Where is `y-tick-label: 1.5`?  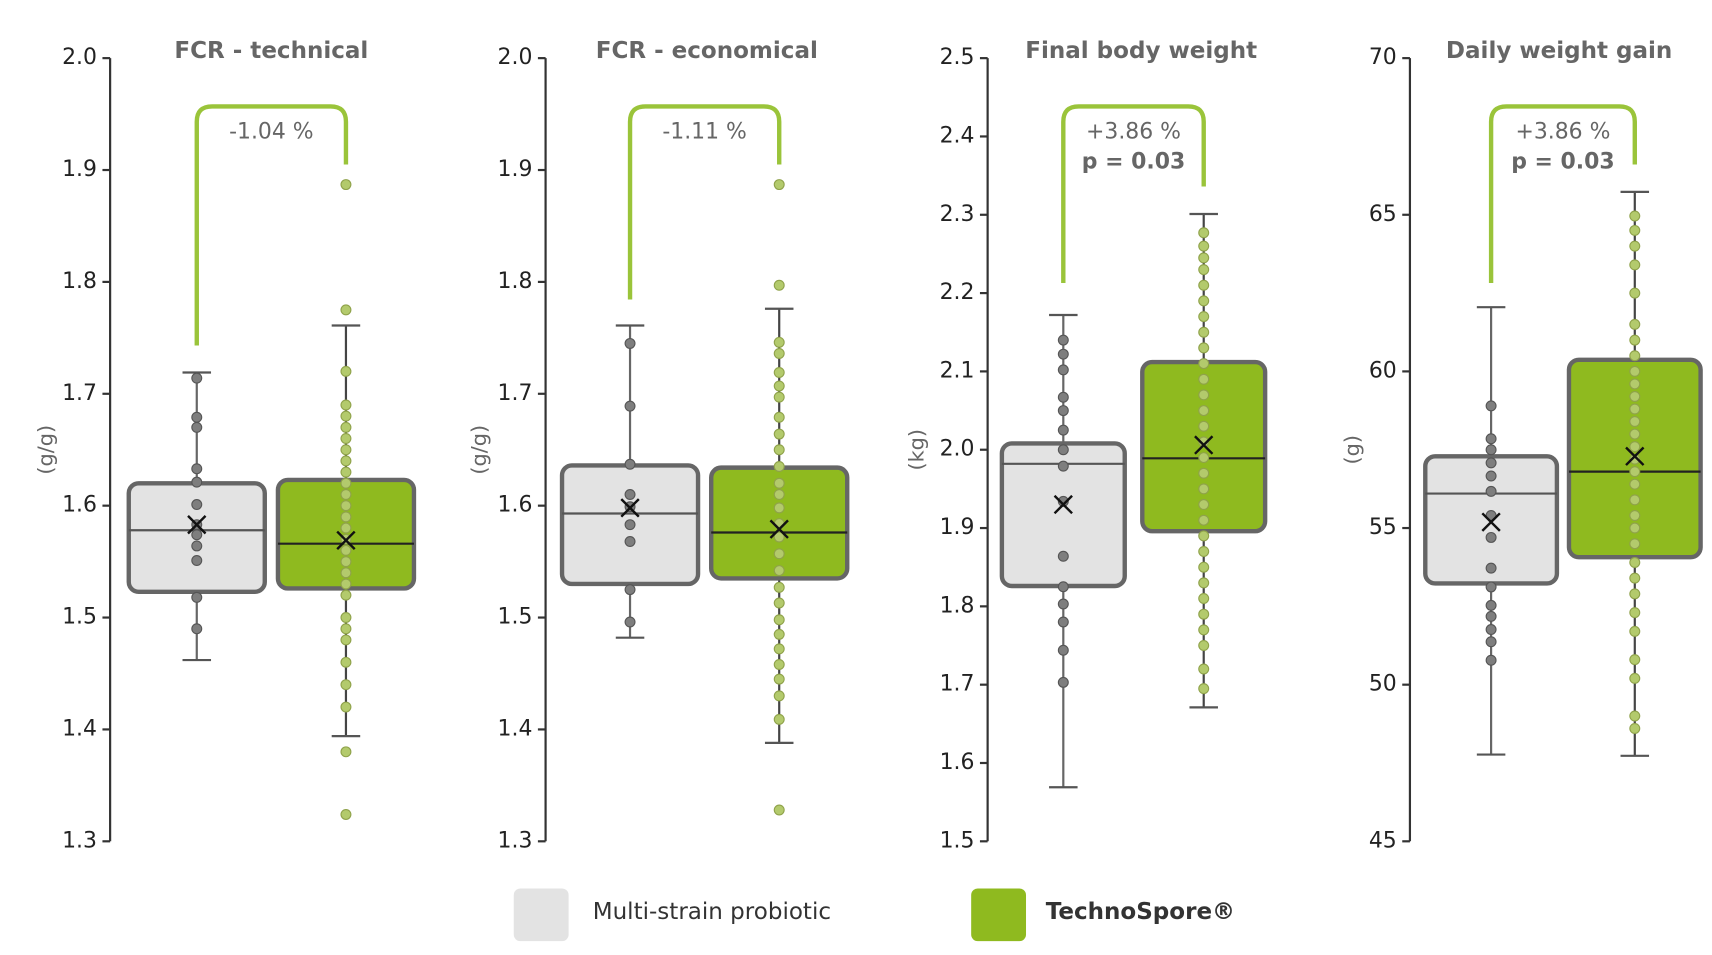 y-tick-label: 1.5 is located at coordinates (79, 617).